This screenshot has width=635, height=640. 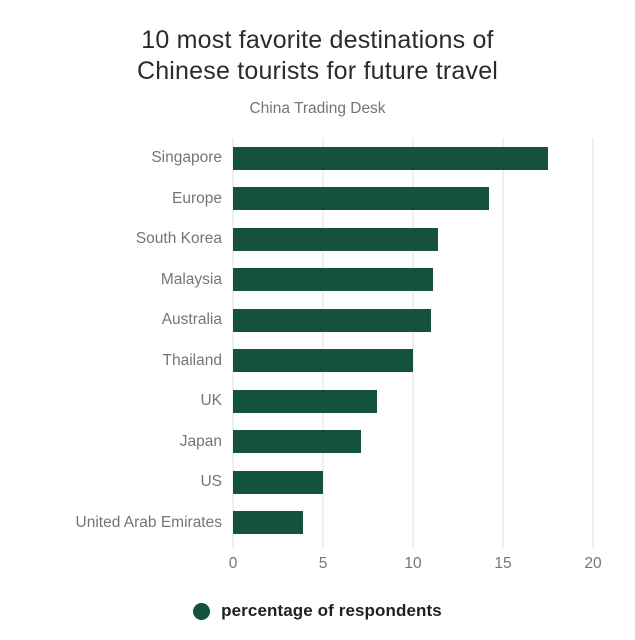 I want to click on x-tick-label-15: 15, so click(x=503, y=563).